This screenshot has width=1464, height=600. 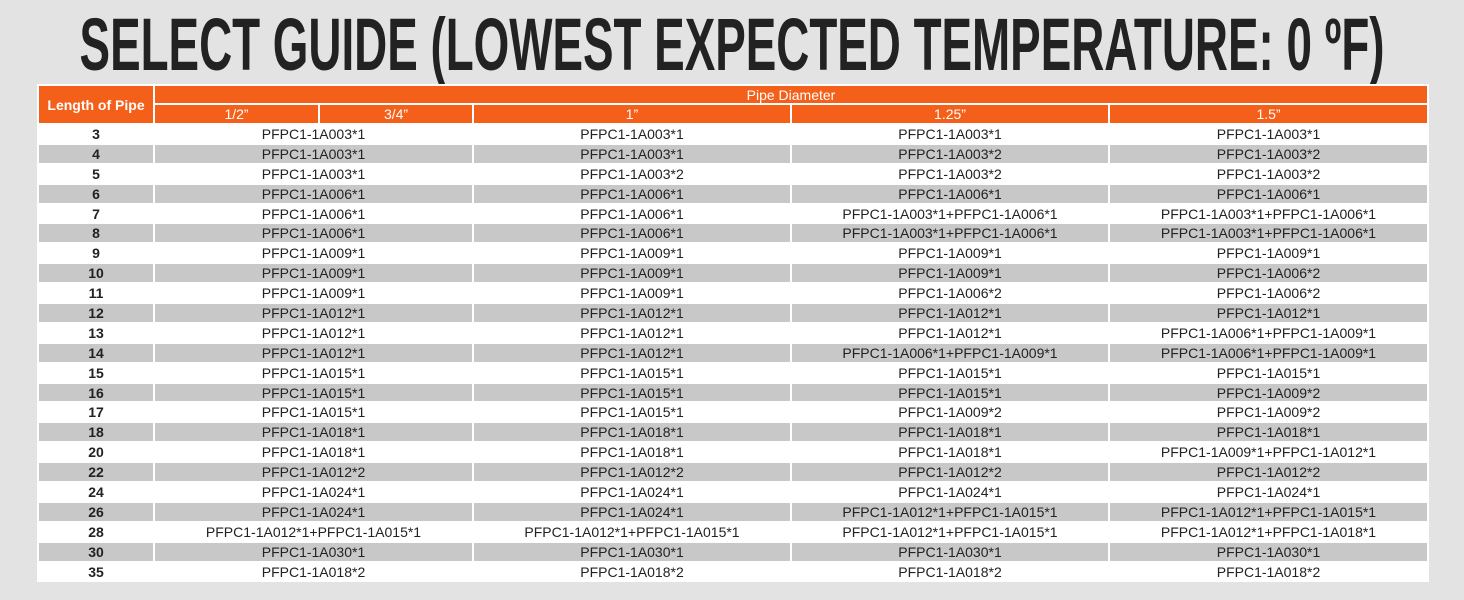 I want to click on diameter-1-5-cell: PFPC1-1A024*1, so click(x=1268, y=492).